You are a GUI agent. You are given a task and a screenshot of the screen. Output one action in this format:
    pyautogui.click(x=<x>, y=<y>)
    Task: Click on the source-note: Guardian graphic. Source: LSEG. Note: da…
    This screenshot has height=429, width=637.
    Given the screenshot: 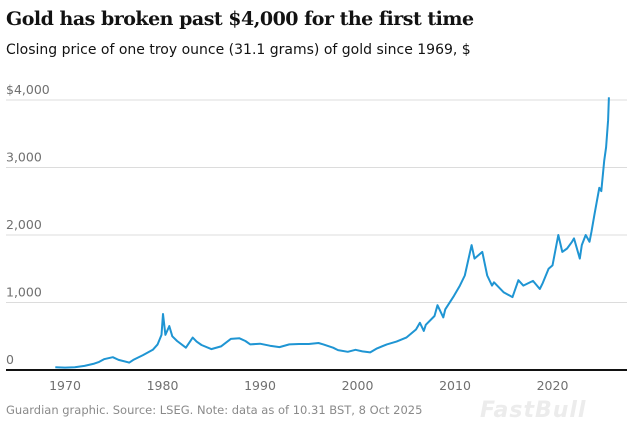 What is the action you would take?
    pyautogui.click(x=214, y=410)
    